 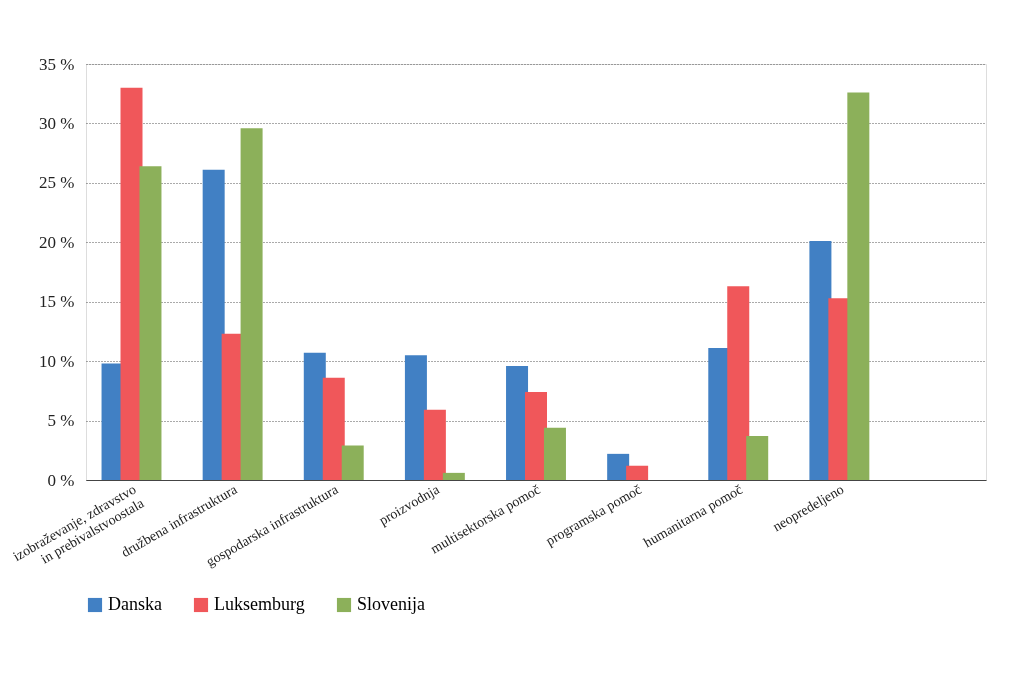 I want to click on y-tick-label: 0 %, so click(x=61, y=480).